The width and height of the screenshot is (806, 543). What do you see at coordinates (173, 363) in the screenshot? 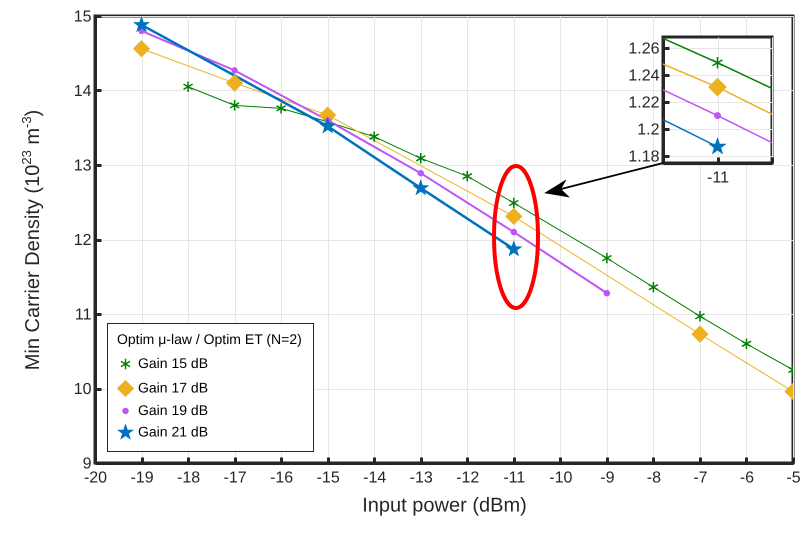
I see `legend-label: Gain 15 dB` at bounding box center [173, 363].